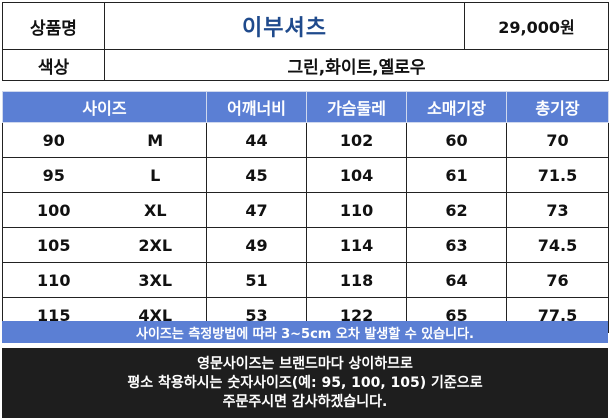  I want to click on length-value: 76, so click(558, 280).